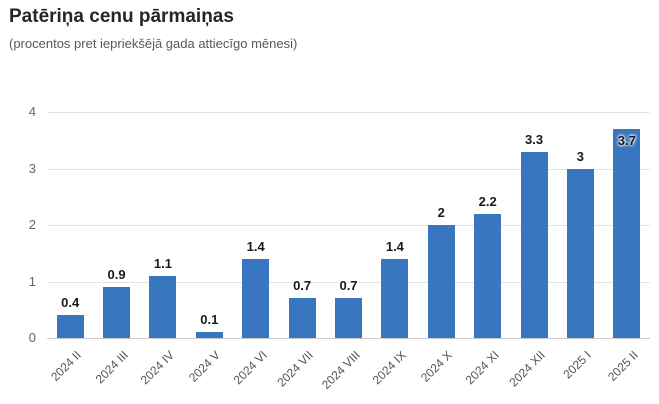  What do you see at coordinates (626, 140) in the screenshot?
I see `bar-value-label: 3.7` at bounding box center [626, 140].